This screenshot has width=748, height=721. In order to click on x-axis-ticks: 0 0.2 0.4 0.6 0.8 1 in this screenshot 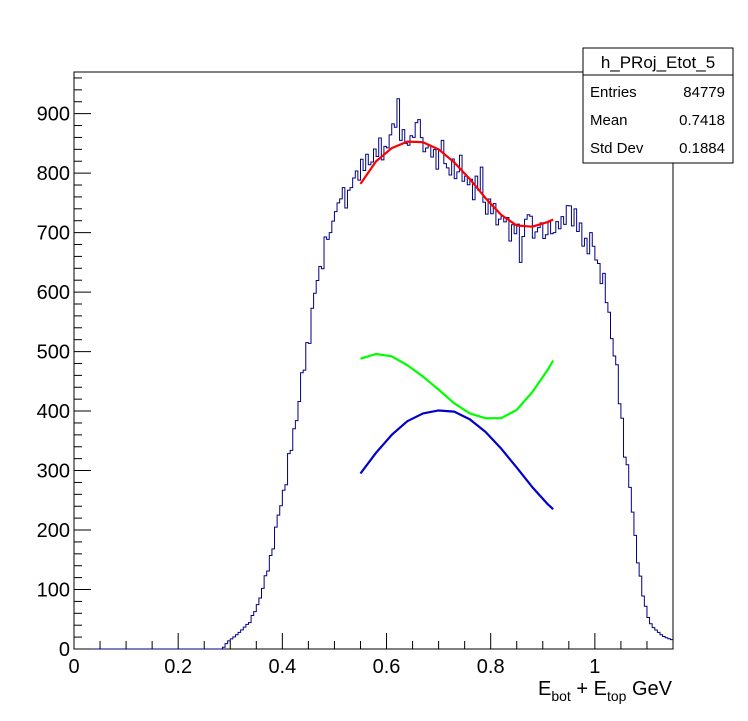, I will do `click(371, 655)`.